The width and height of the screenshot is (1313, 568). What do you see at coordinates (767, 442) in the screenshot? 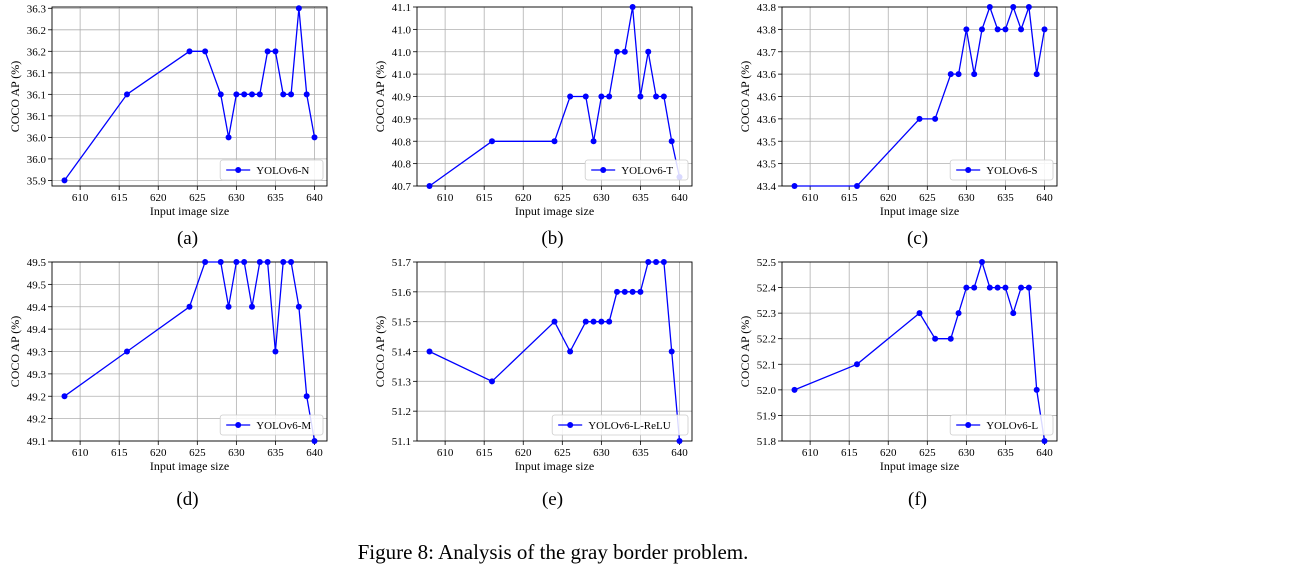
I see `y-tick-label: 51.8` at bounding box center [767, 442].